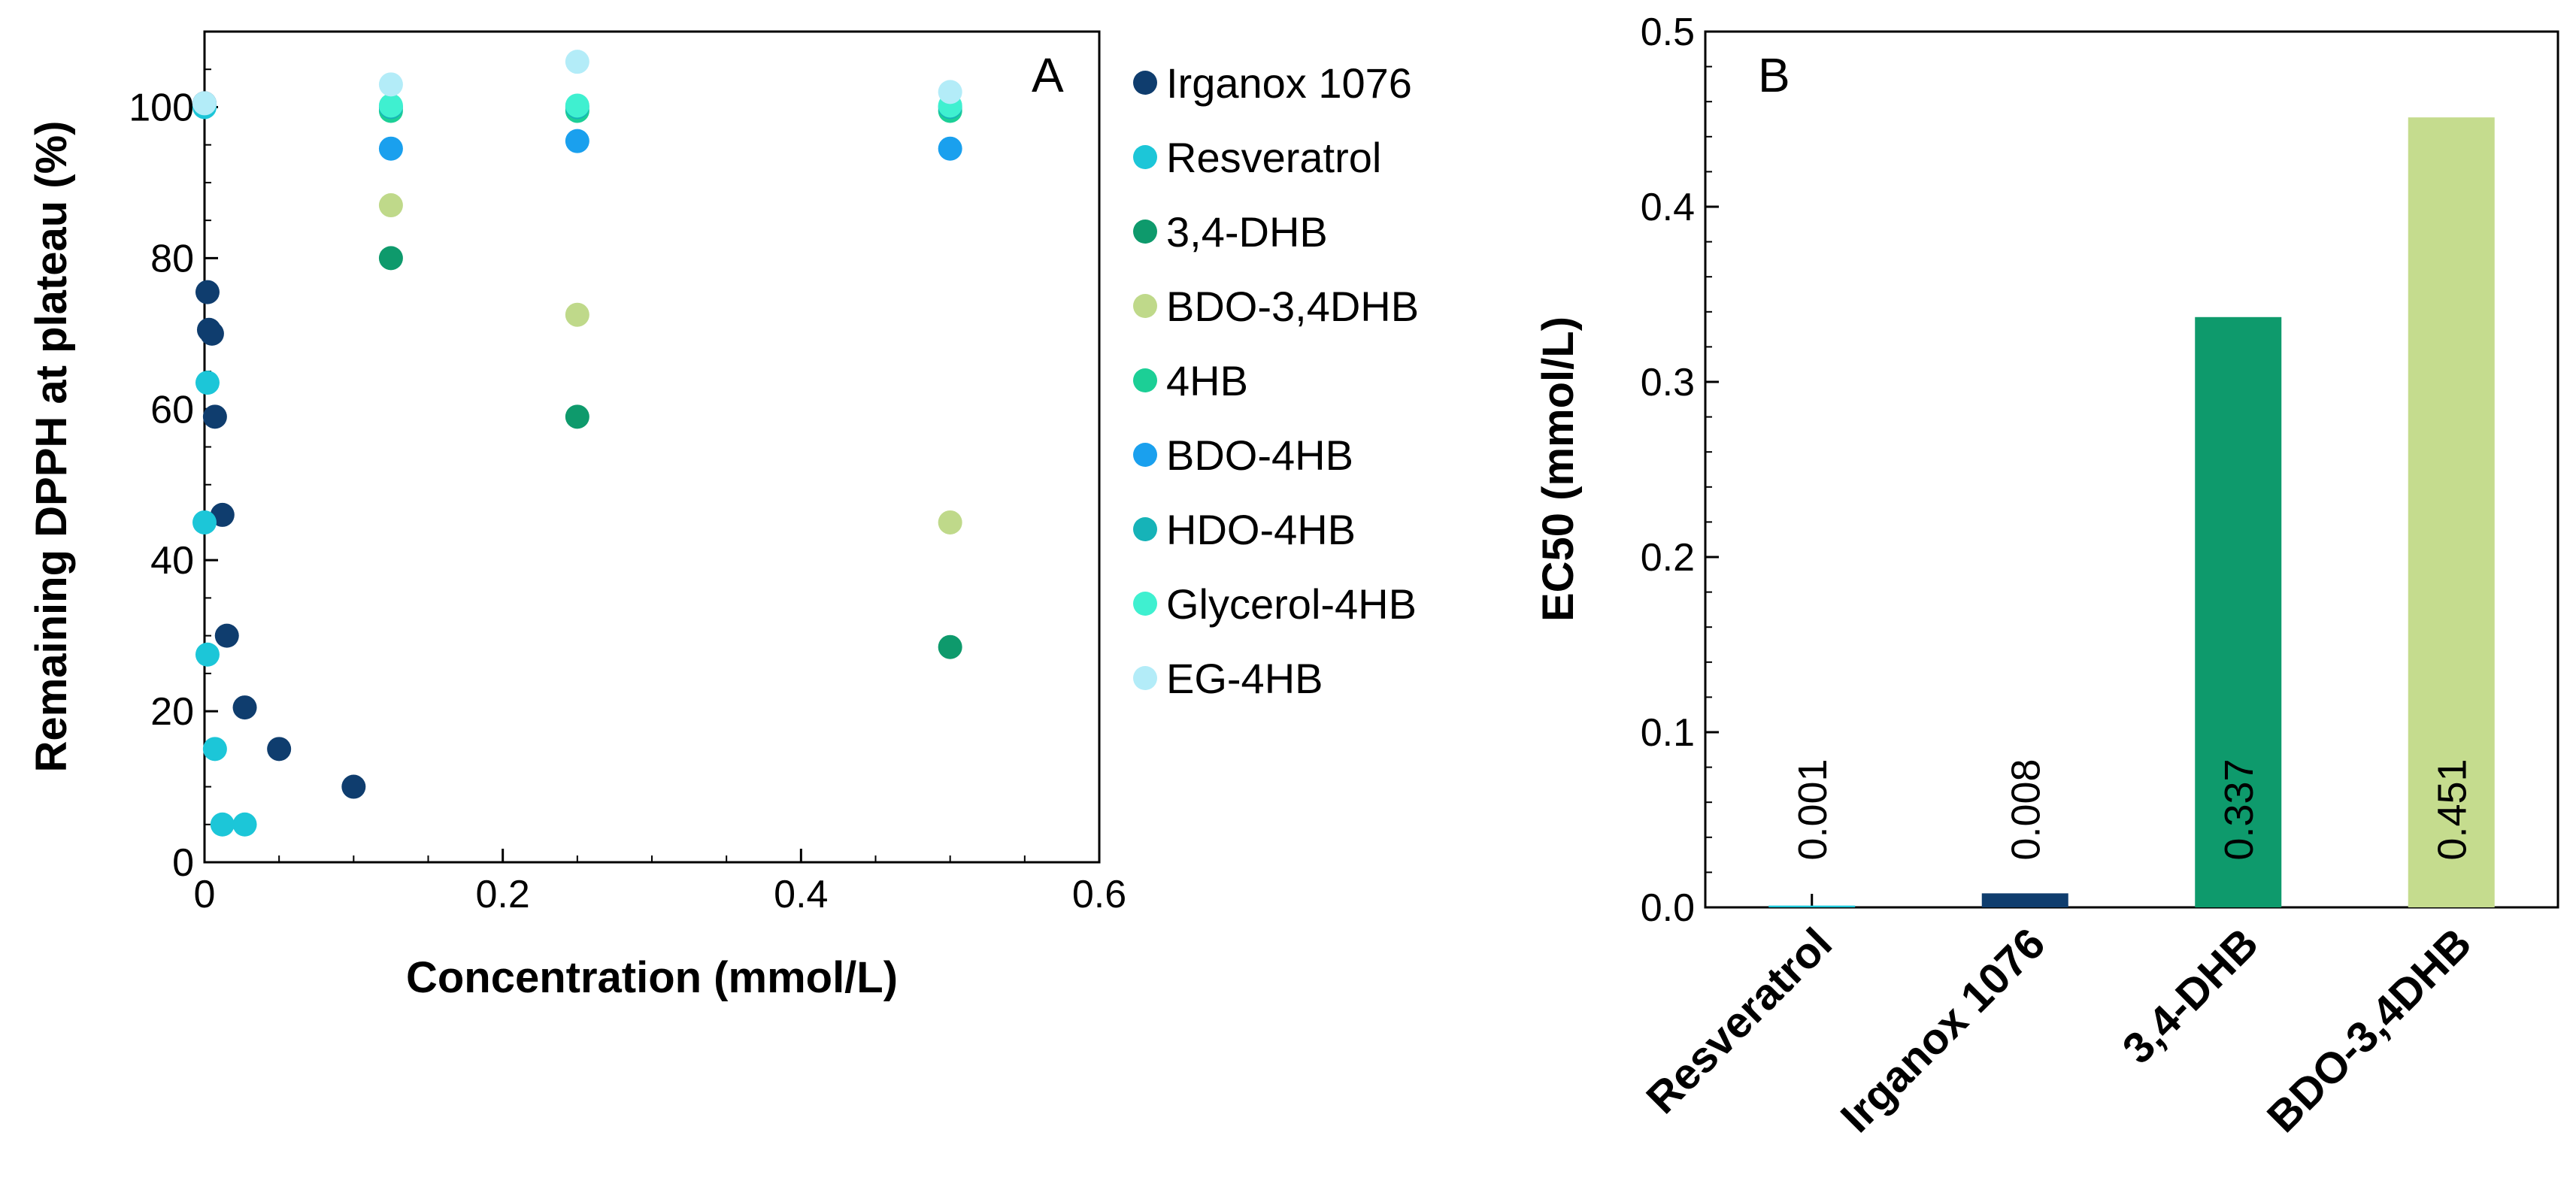 The width and height of the screenshot is (2576, 1187). What do you see at coordinates (2239, 810) in the screenshot?
I see `bar-value-label: 0.337` at bounding box center [2239, 810].